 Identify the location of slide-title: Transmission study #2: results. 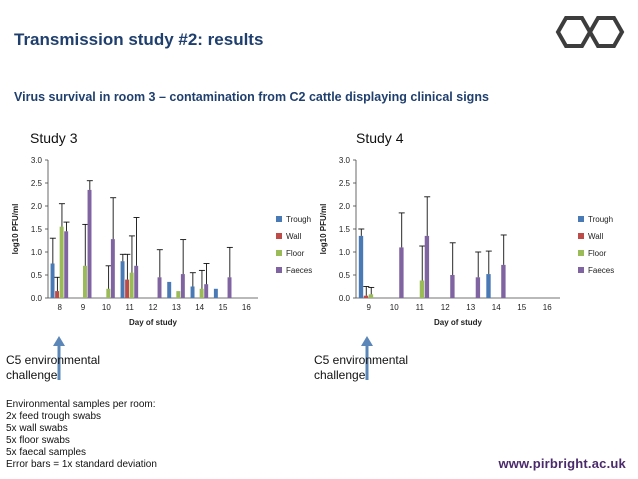
(139, 39).